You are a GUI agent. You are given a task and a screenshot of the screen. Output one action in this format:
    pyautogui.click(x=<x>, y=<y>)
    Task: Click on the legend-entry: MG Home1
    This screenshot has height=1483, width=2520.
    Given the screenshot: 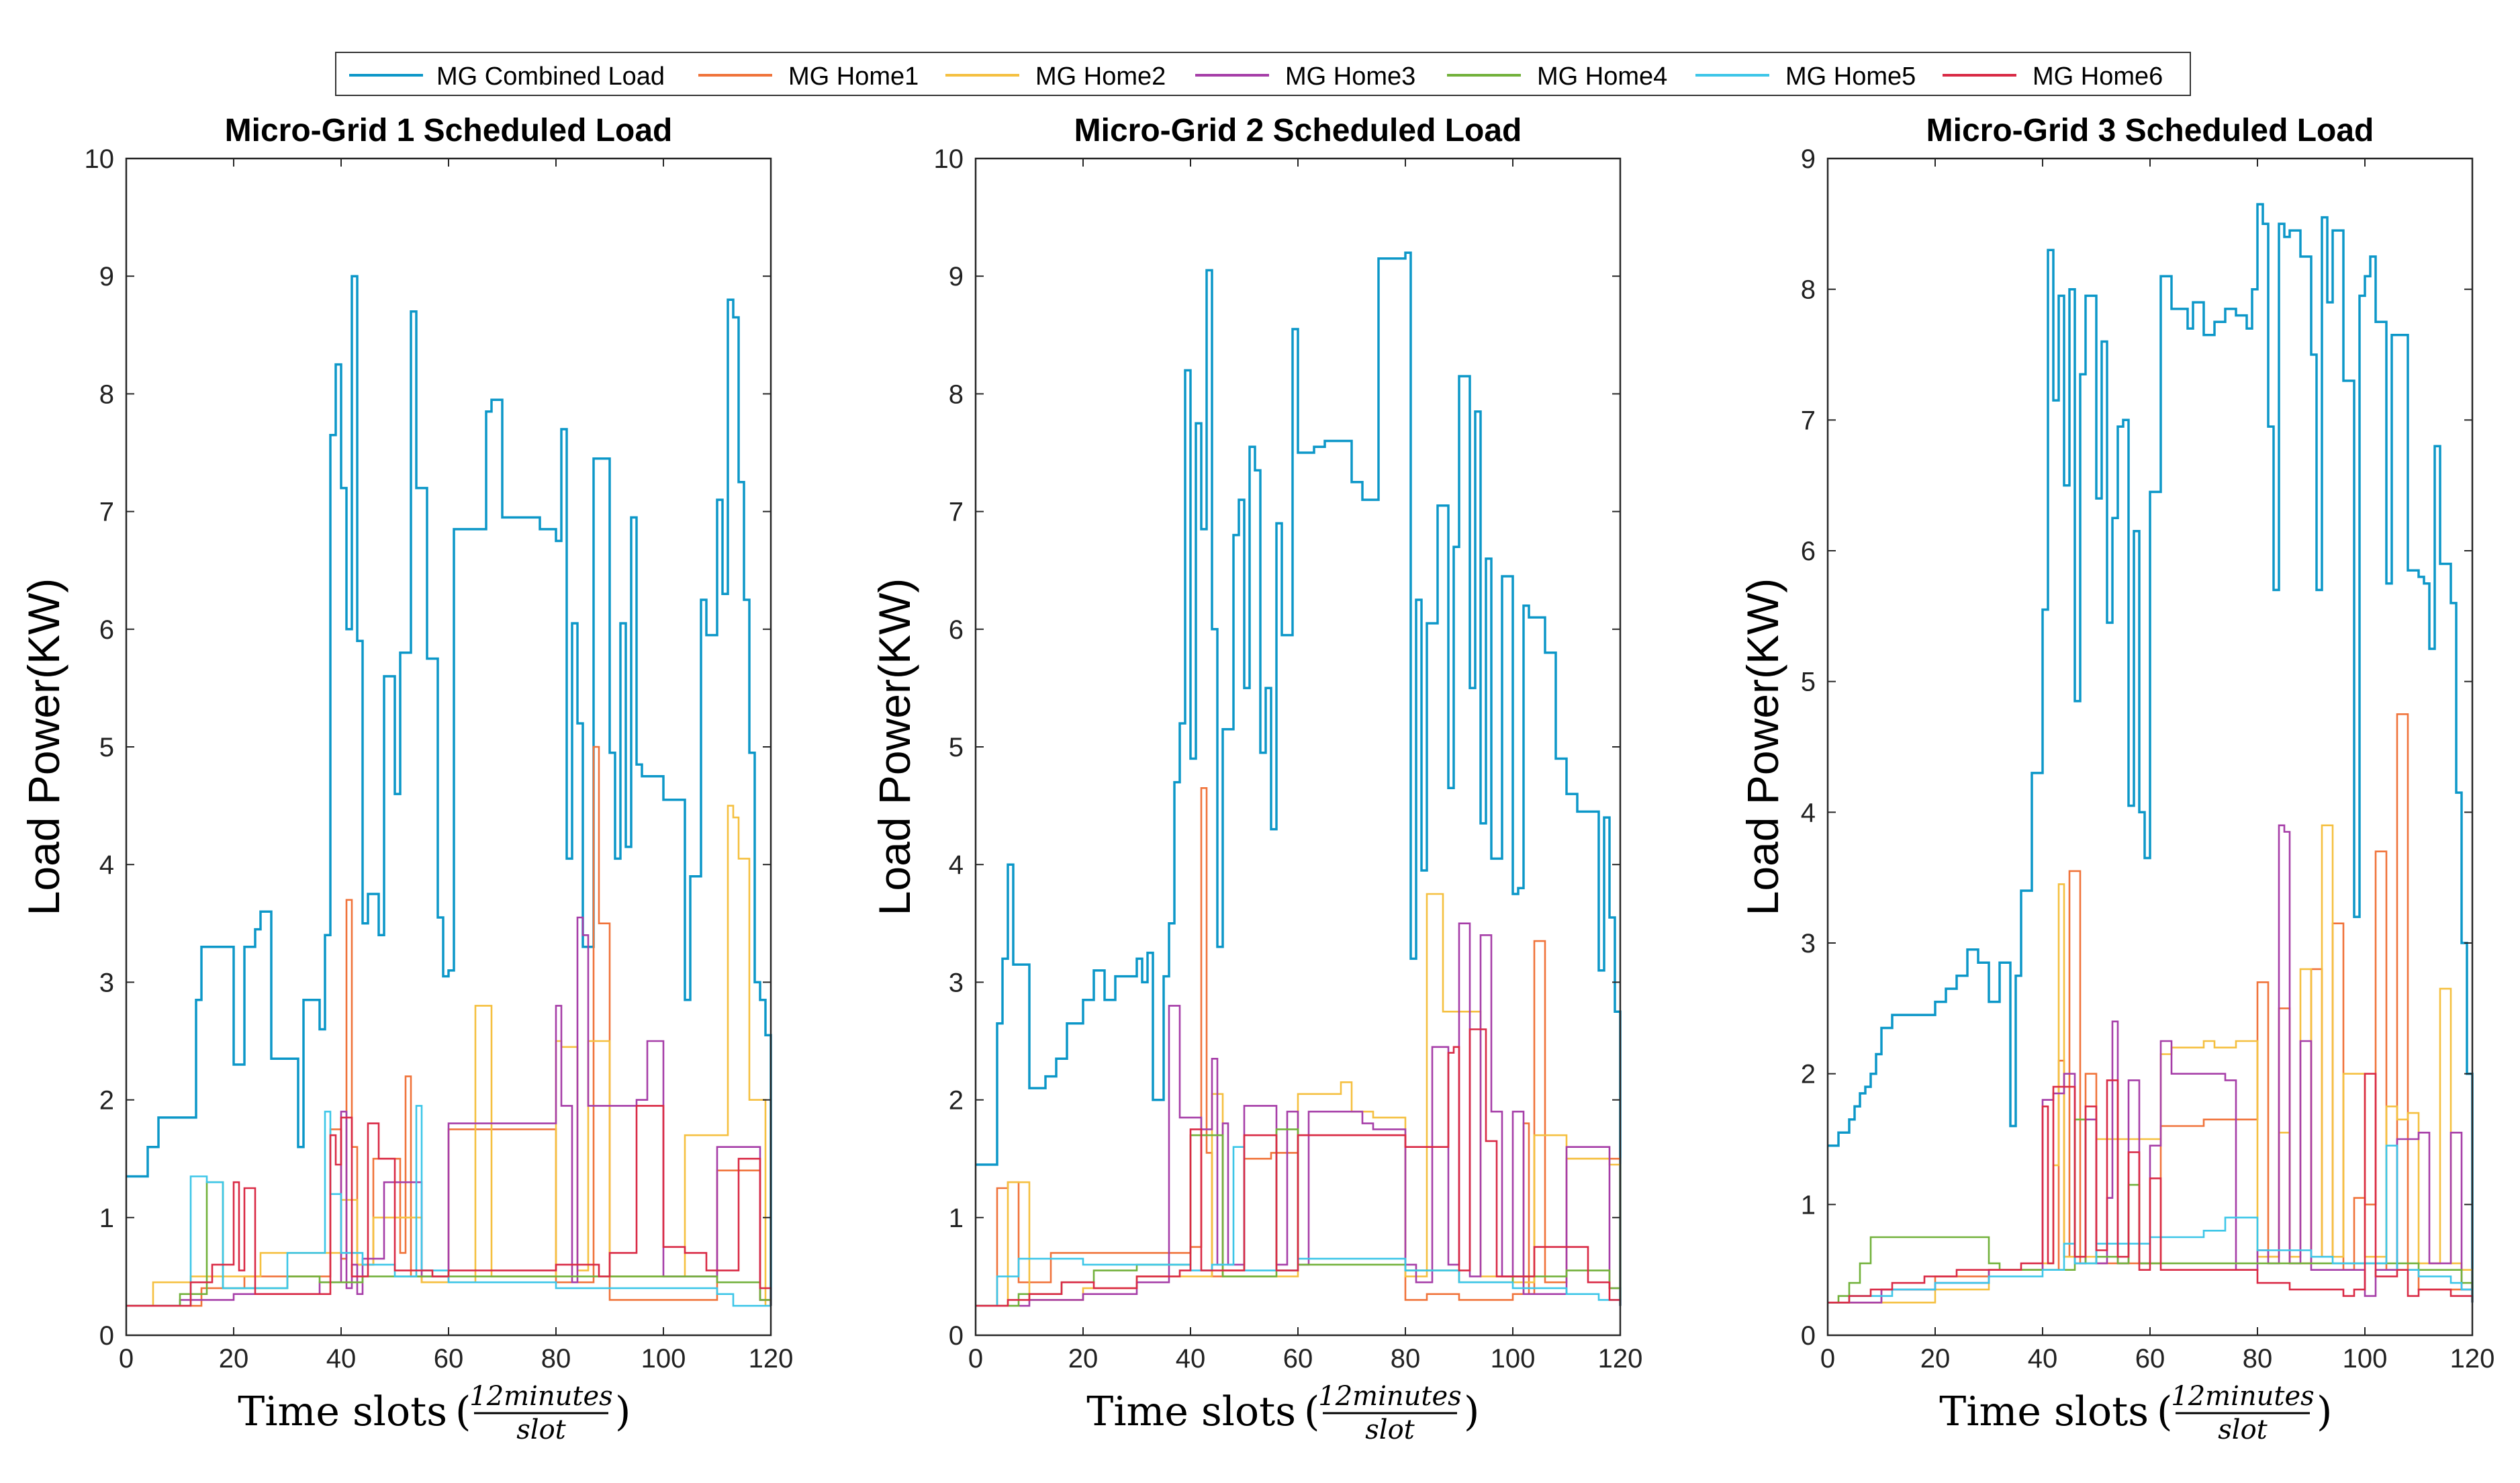 What is the action you would take?
    pyautogui.click(x=809, y=76)
    